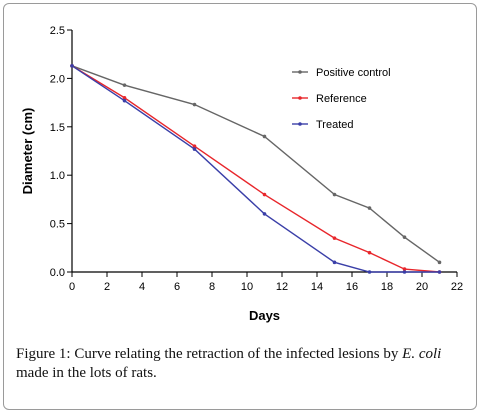 This screenshot has width=480, height=415. What do you see at coordinates (457, 287) in the screenshot?
I see `x-tick-label: 22` at bounding box center [457, 287].